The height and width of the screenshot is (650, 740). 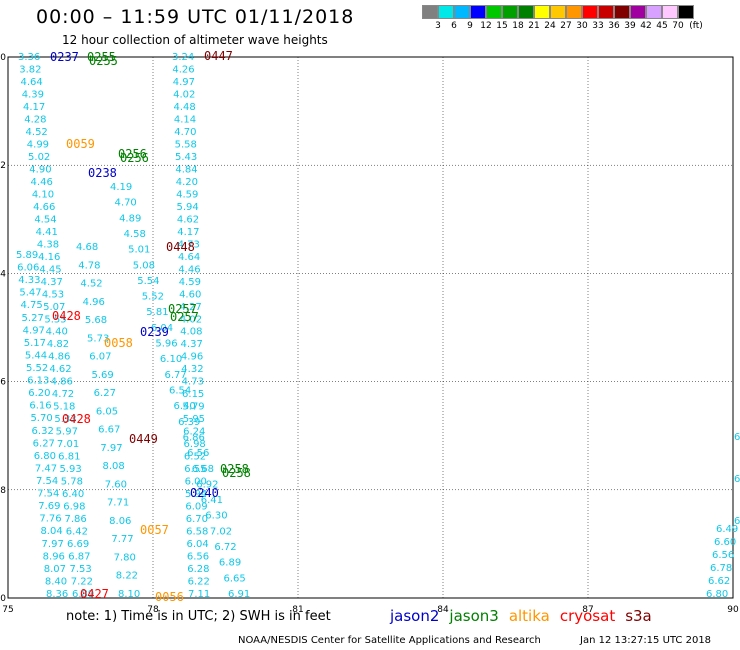 What do you see at coordinates (194, 437) in the screenshot?
I see `track-c-value: 6.86` at bounding box center [194, 437].